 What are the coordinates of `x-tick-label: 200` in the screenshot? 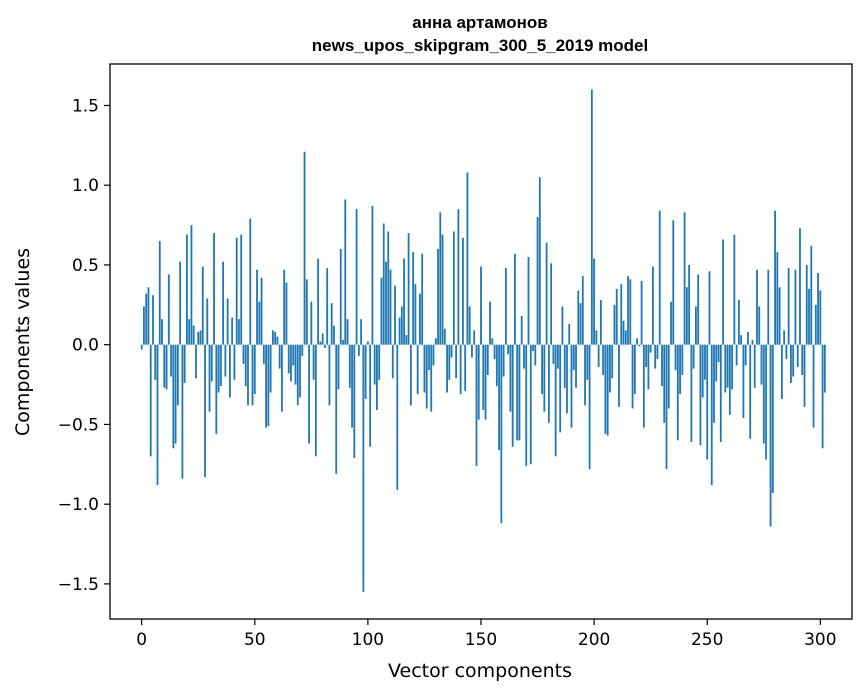 It's located at (594, 640).